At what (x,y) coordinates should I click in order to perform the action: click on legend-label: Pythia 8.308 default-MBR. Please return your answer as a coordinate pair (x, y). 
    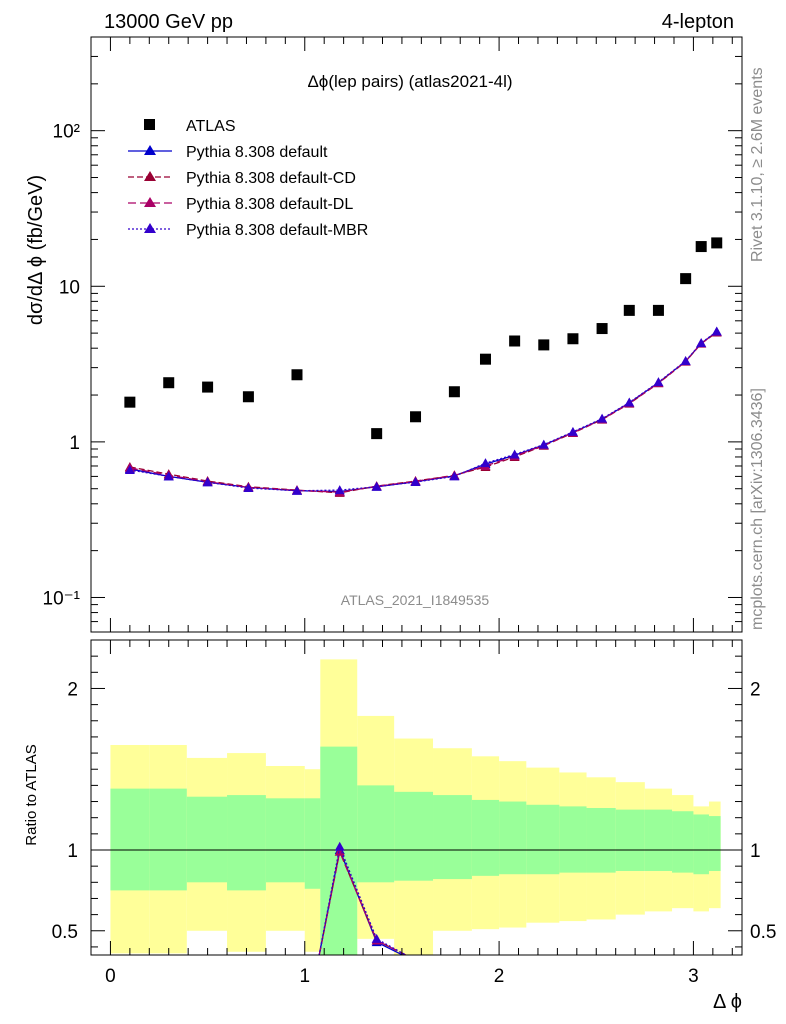
    Looking at the image, I should click on (277, 230).